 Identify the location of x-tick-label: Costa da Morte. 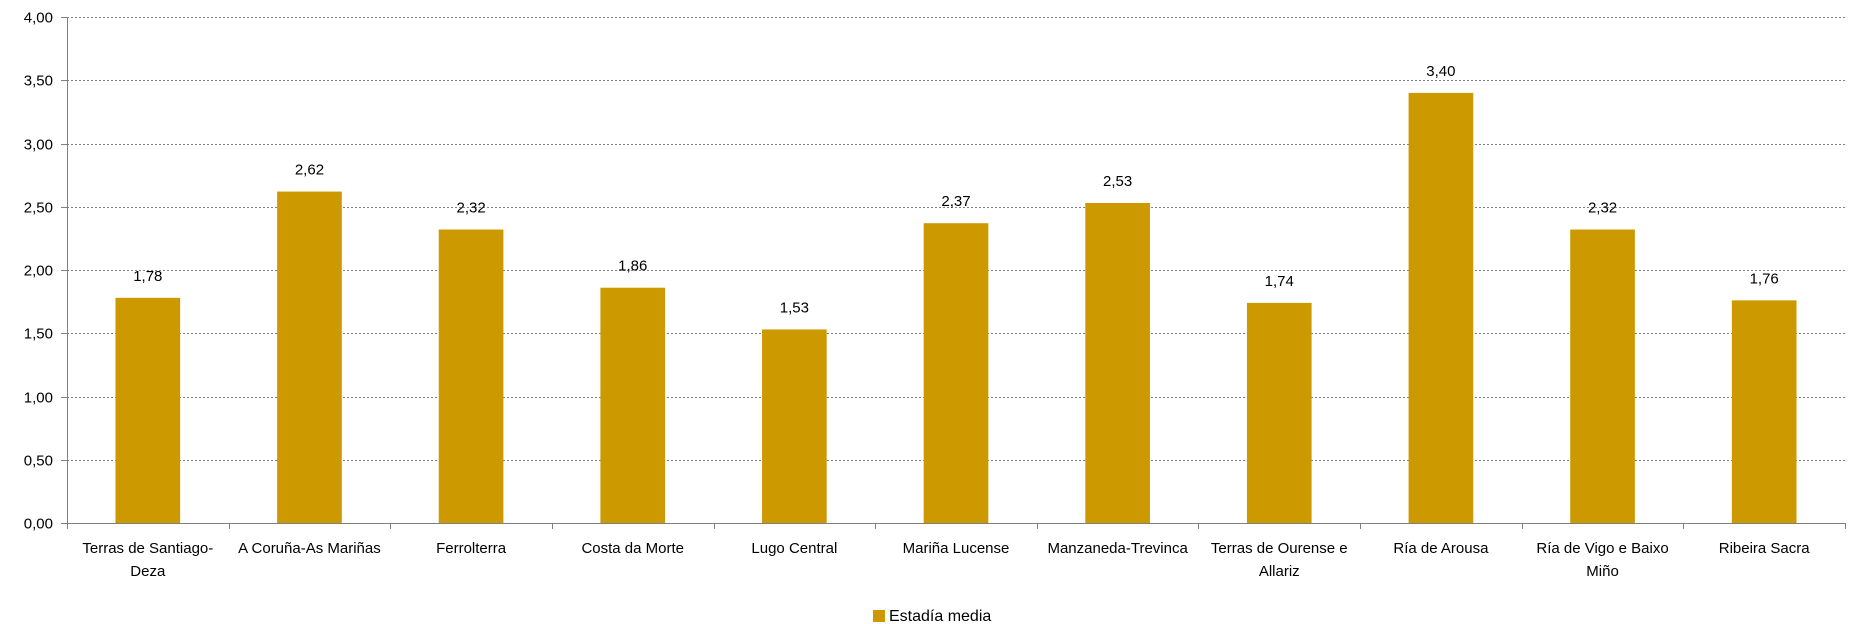
(632, 548).